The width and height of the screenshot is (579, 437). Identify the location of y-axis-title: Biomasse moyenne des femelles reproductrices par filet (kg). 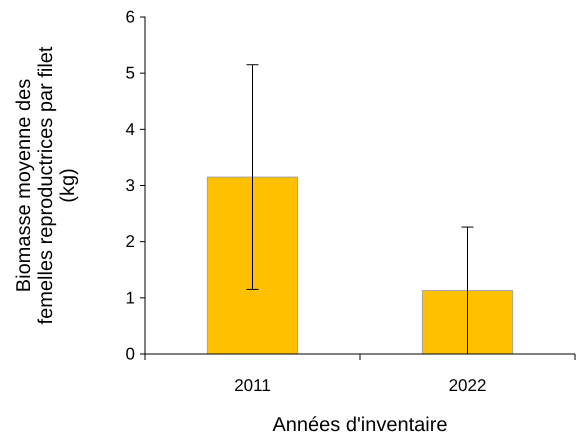
(46, 185).